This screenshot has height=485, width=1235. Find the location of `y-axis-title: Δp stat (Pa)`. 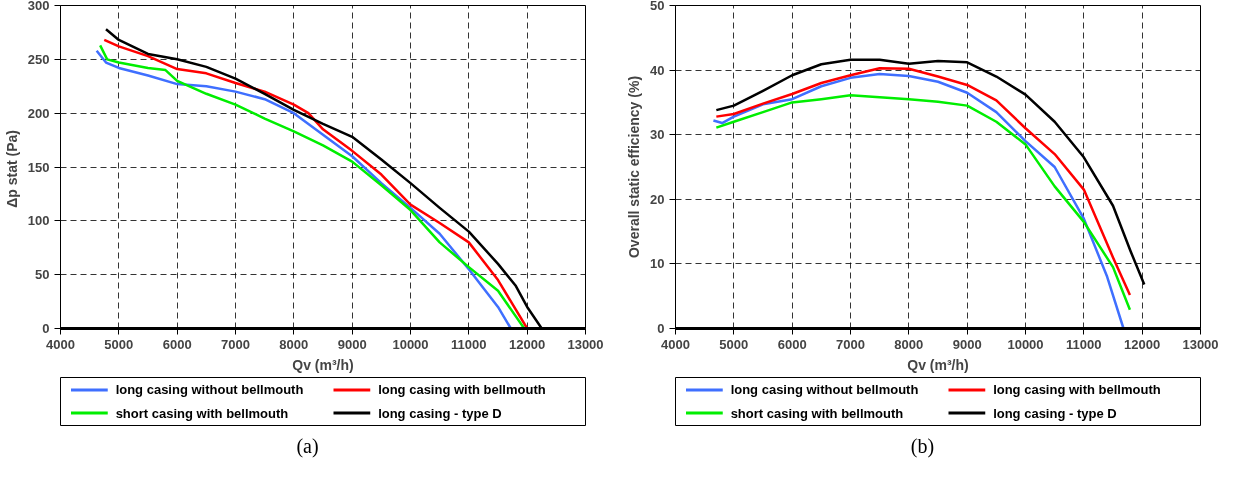

y-axis-title: Δp stat (Pa) is located at coordinates (11, 169).